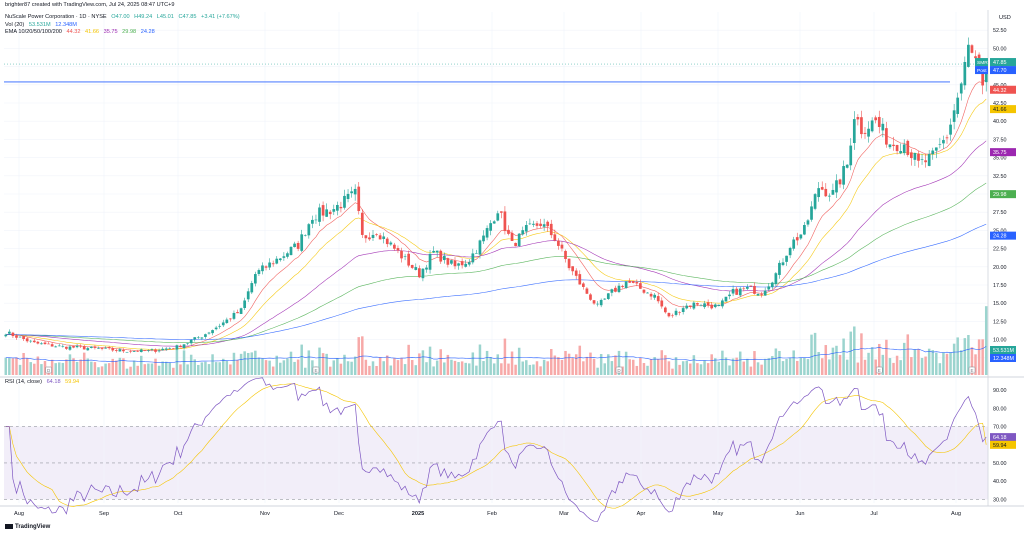  I want to click on price-tag-badge, so click(981, 70).